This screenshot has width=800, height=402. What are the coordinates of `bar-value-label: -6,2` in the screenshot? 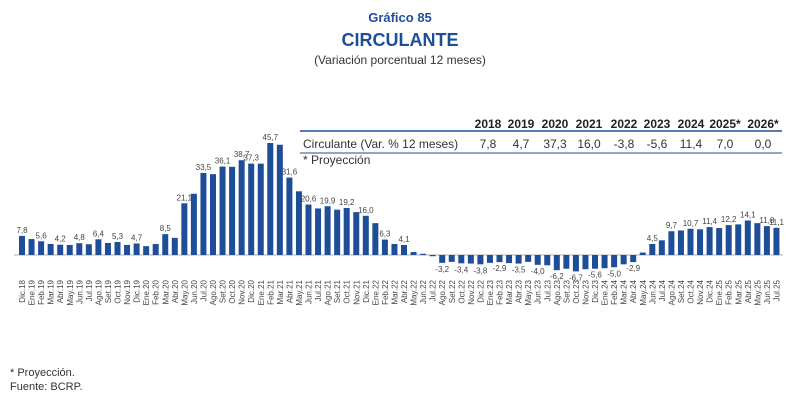 It's located at (557, 276).